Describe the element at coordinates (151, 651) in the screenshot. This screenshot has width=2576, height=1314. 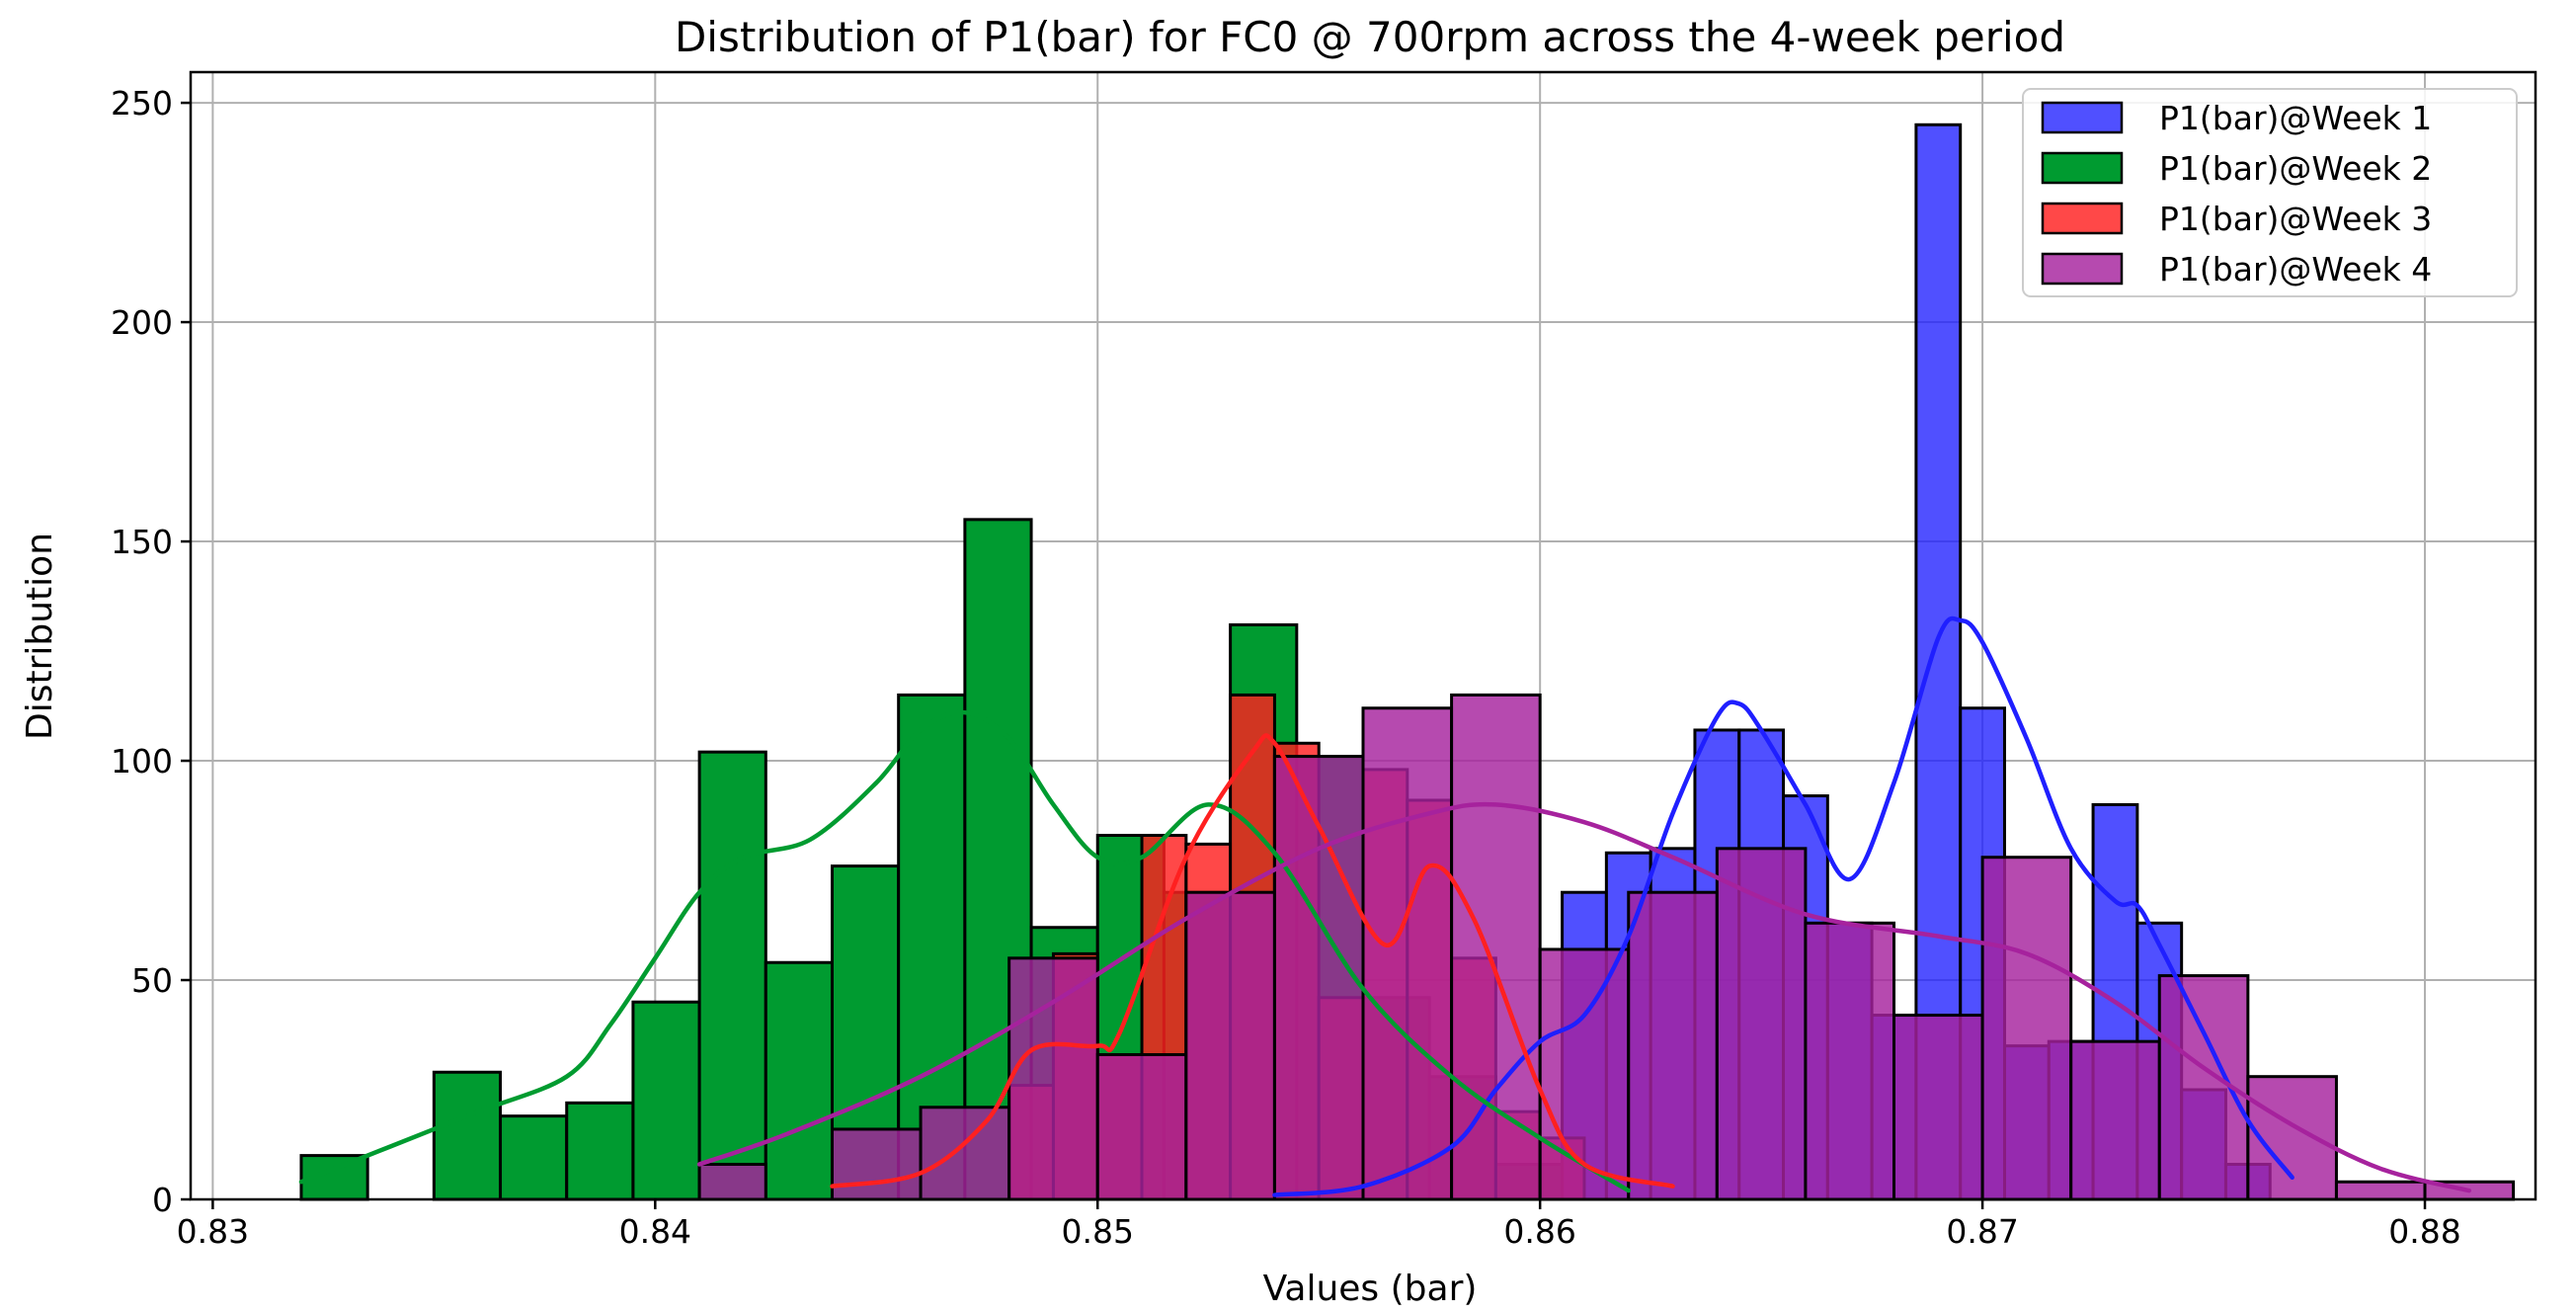
I see `y-axis-ticks: 0 50 100 150 200 250` at that location.